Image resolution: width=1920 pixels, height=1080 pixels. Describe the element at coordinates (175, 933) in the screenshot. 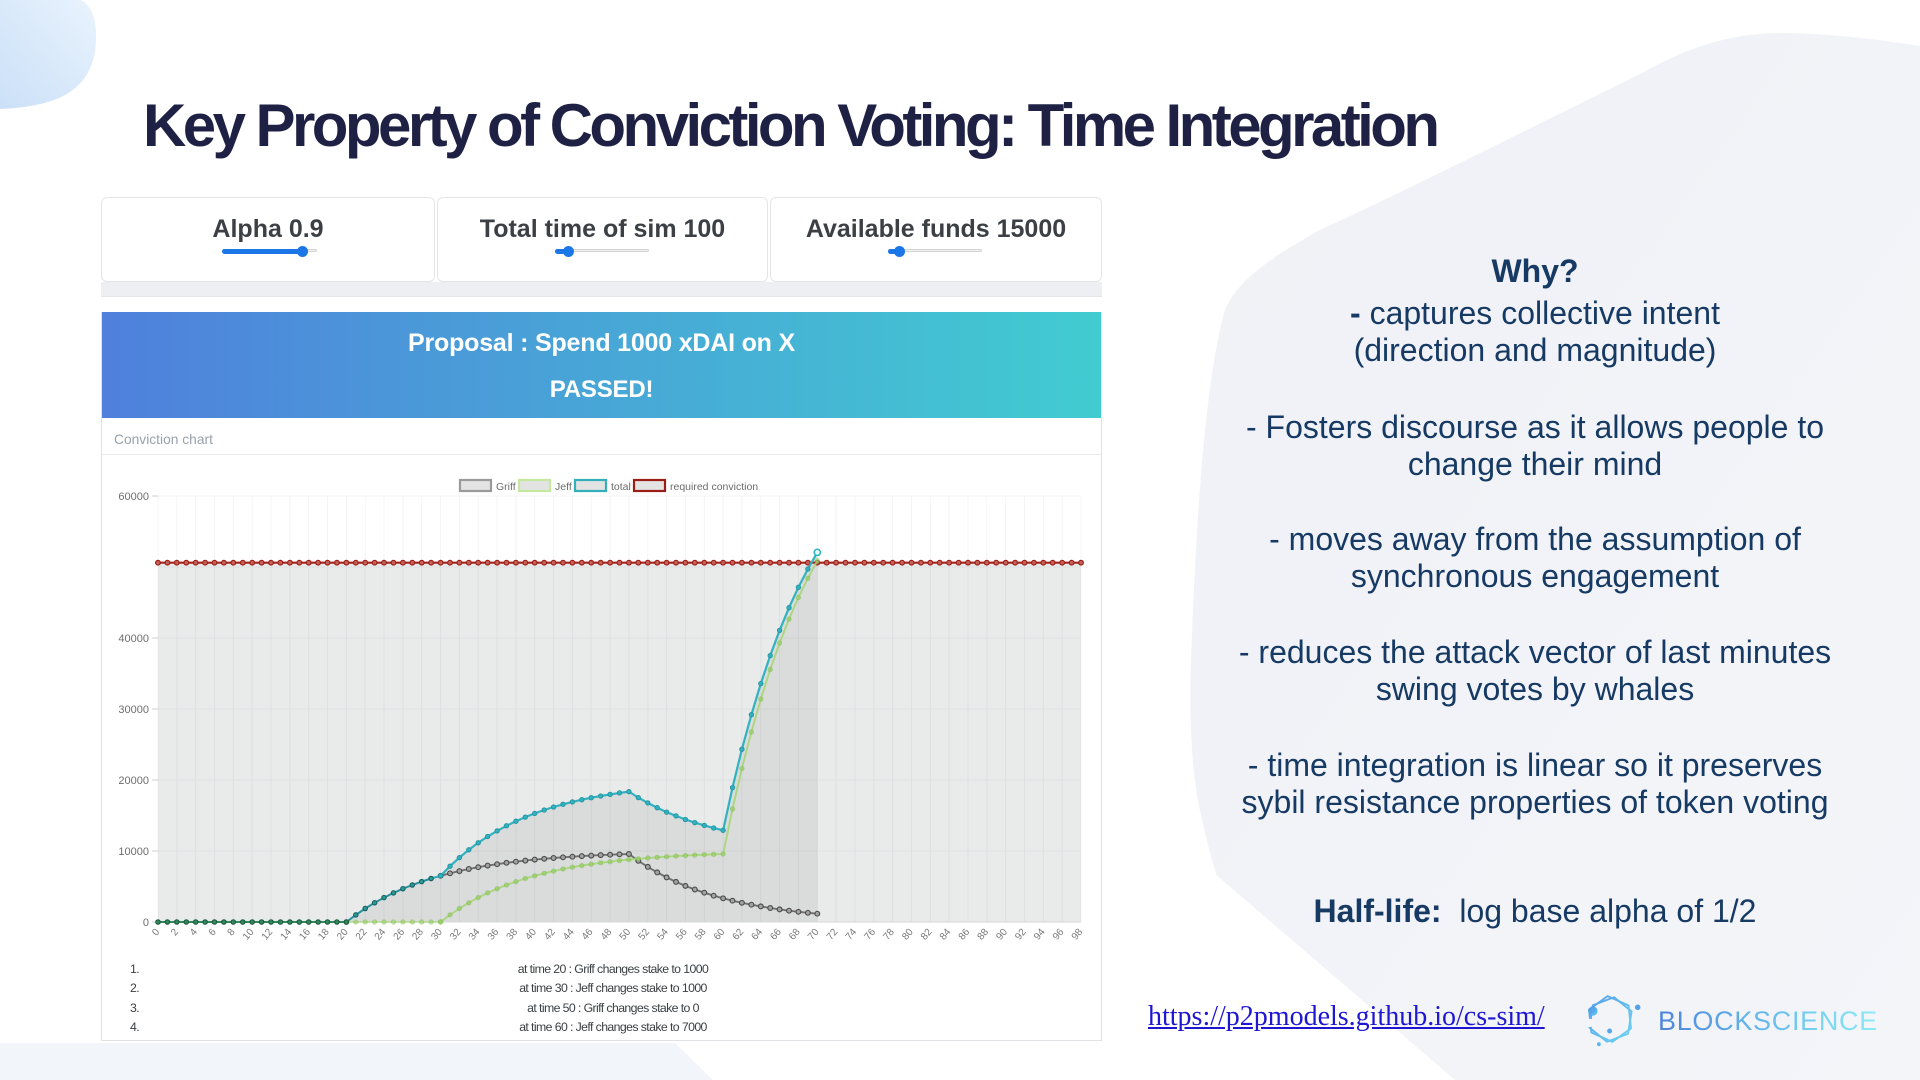

I see `svg-text: 2` at that location.